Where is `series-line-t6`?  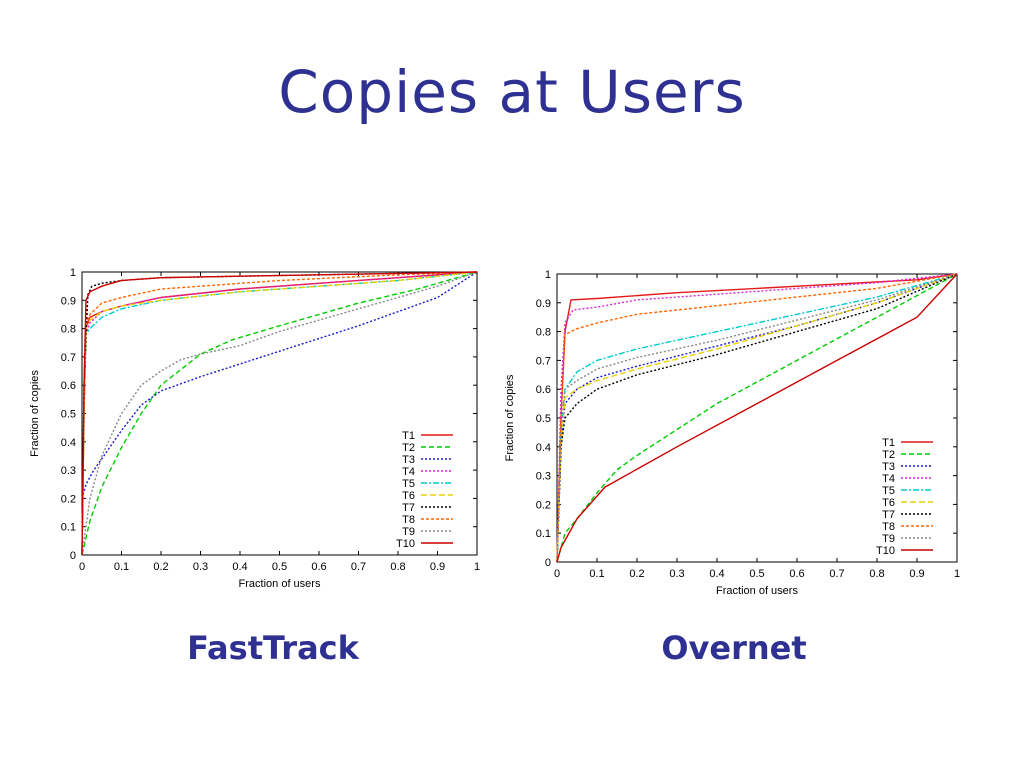
series-line-t6 is located at coordinates (757, 418).